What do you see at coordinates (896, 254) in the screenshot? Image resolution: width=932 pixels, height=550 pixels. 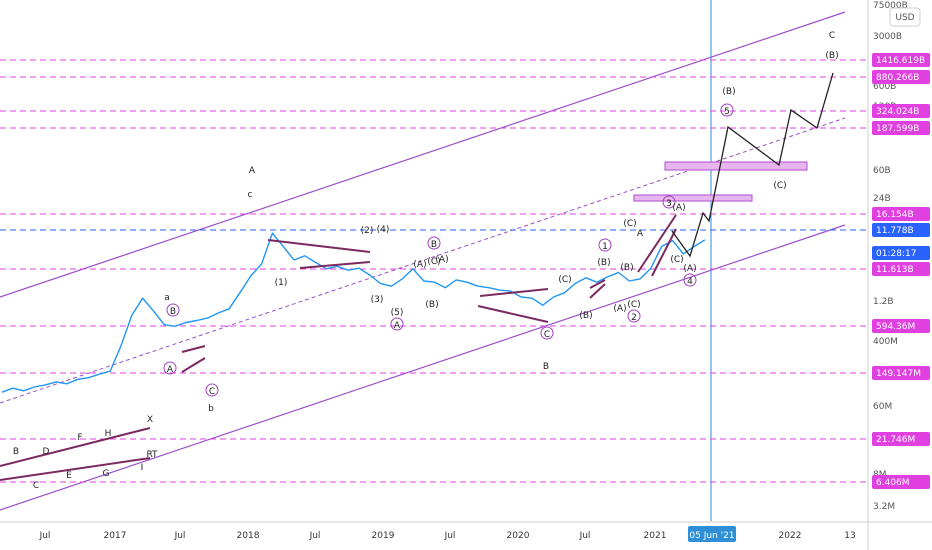 I see `price-label: 01:28:17` at bounding box center [896, 254].